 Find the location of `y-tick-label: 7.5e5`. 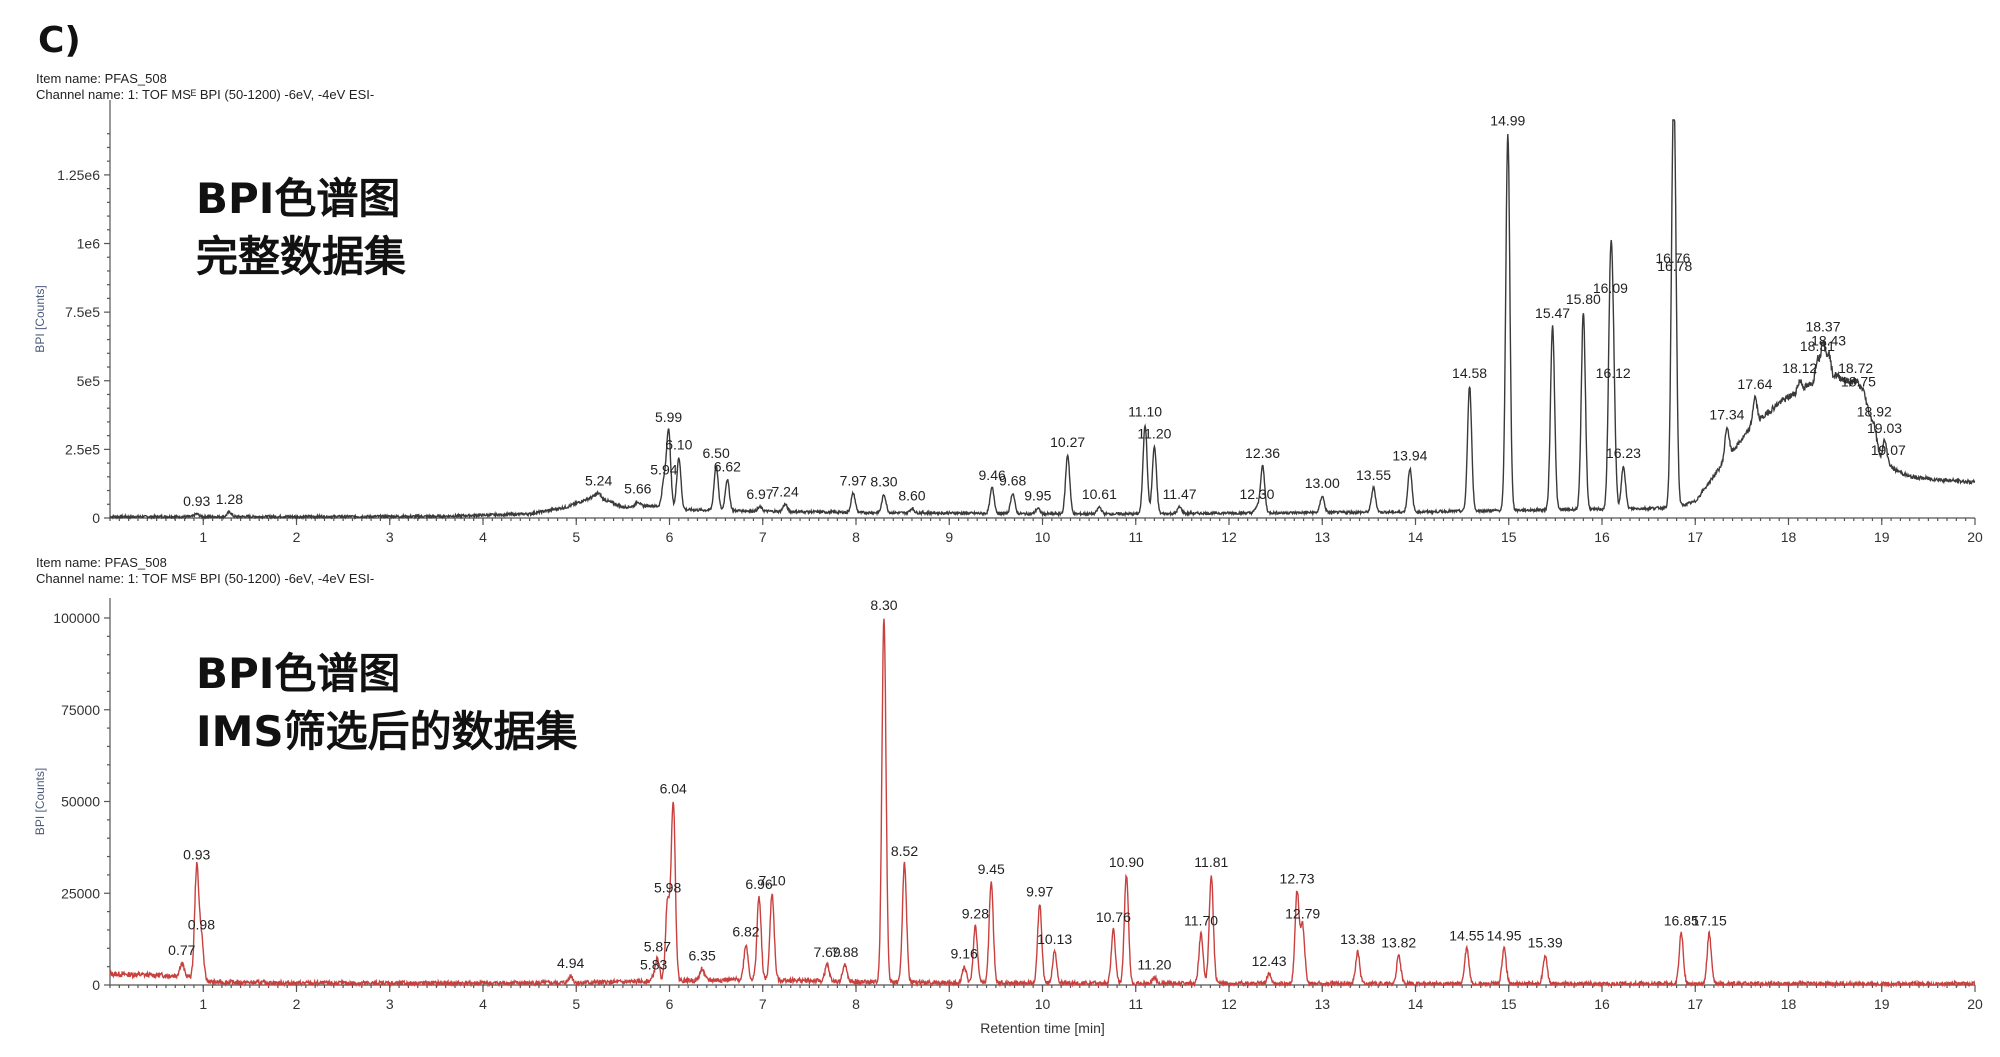

y-tick-label: 7.5e5 is located at coordinates (82, 312).